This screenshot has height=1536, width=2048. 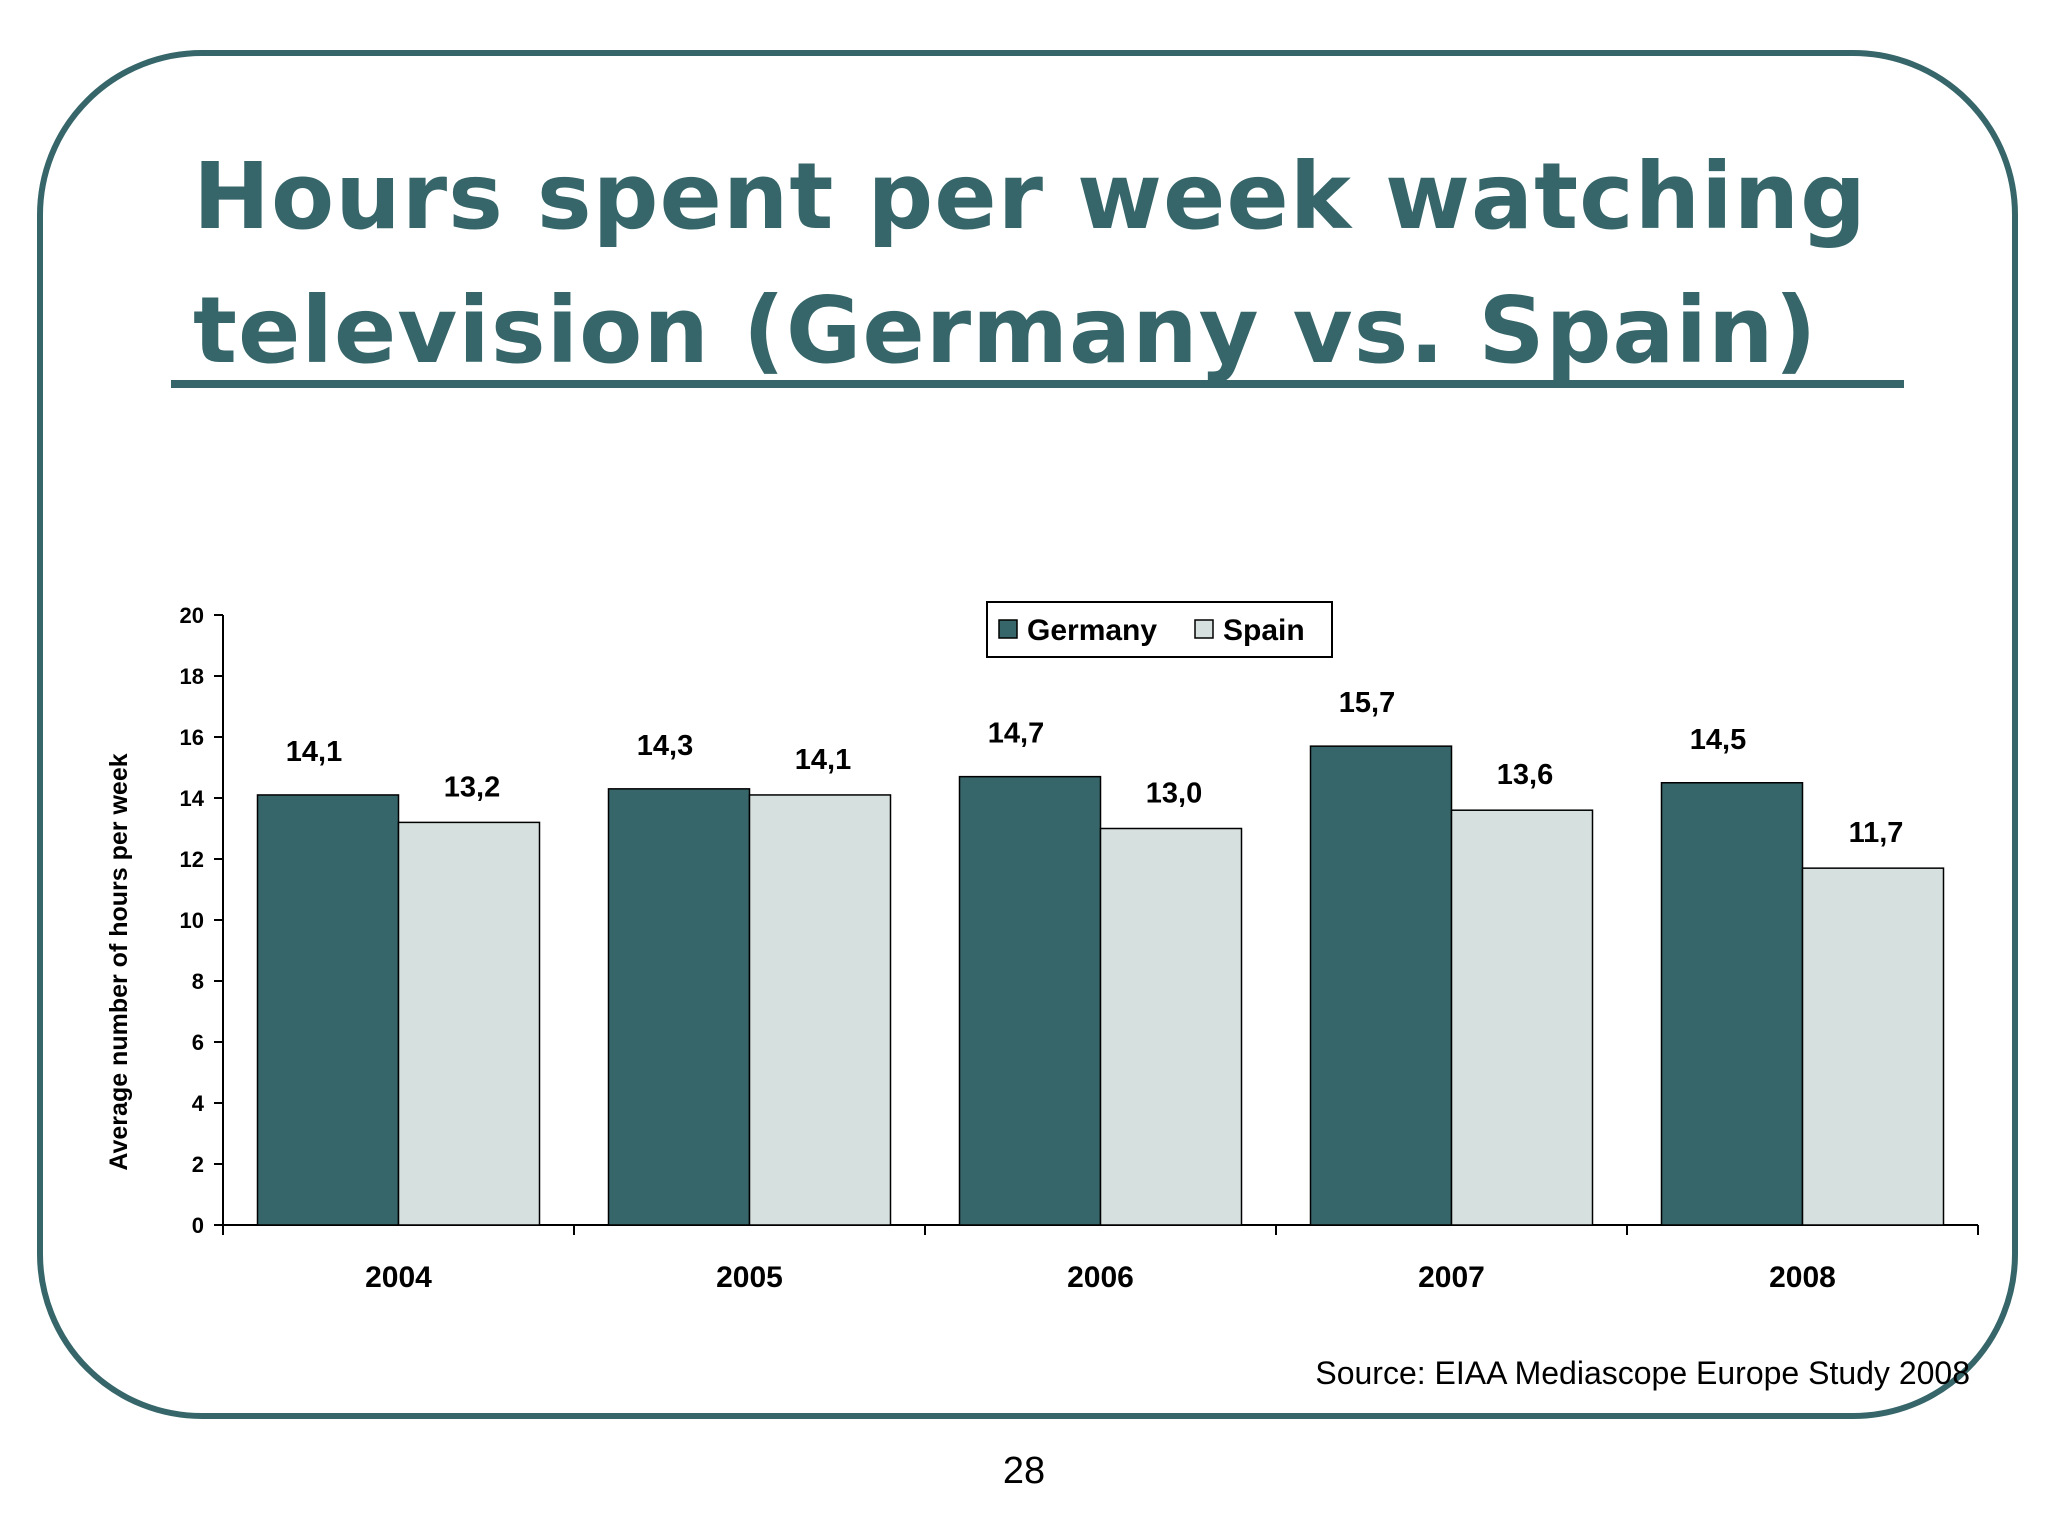 What do you see at coordinates (472, 787) in the screenshot?
I see `data-label: 13,2` at bounding box center [472, 787].